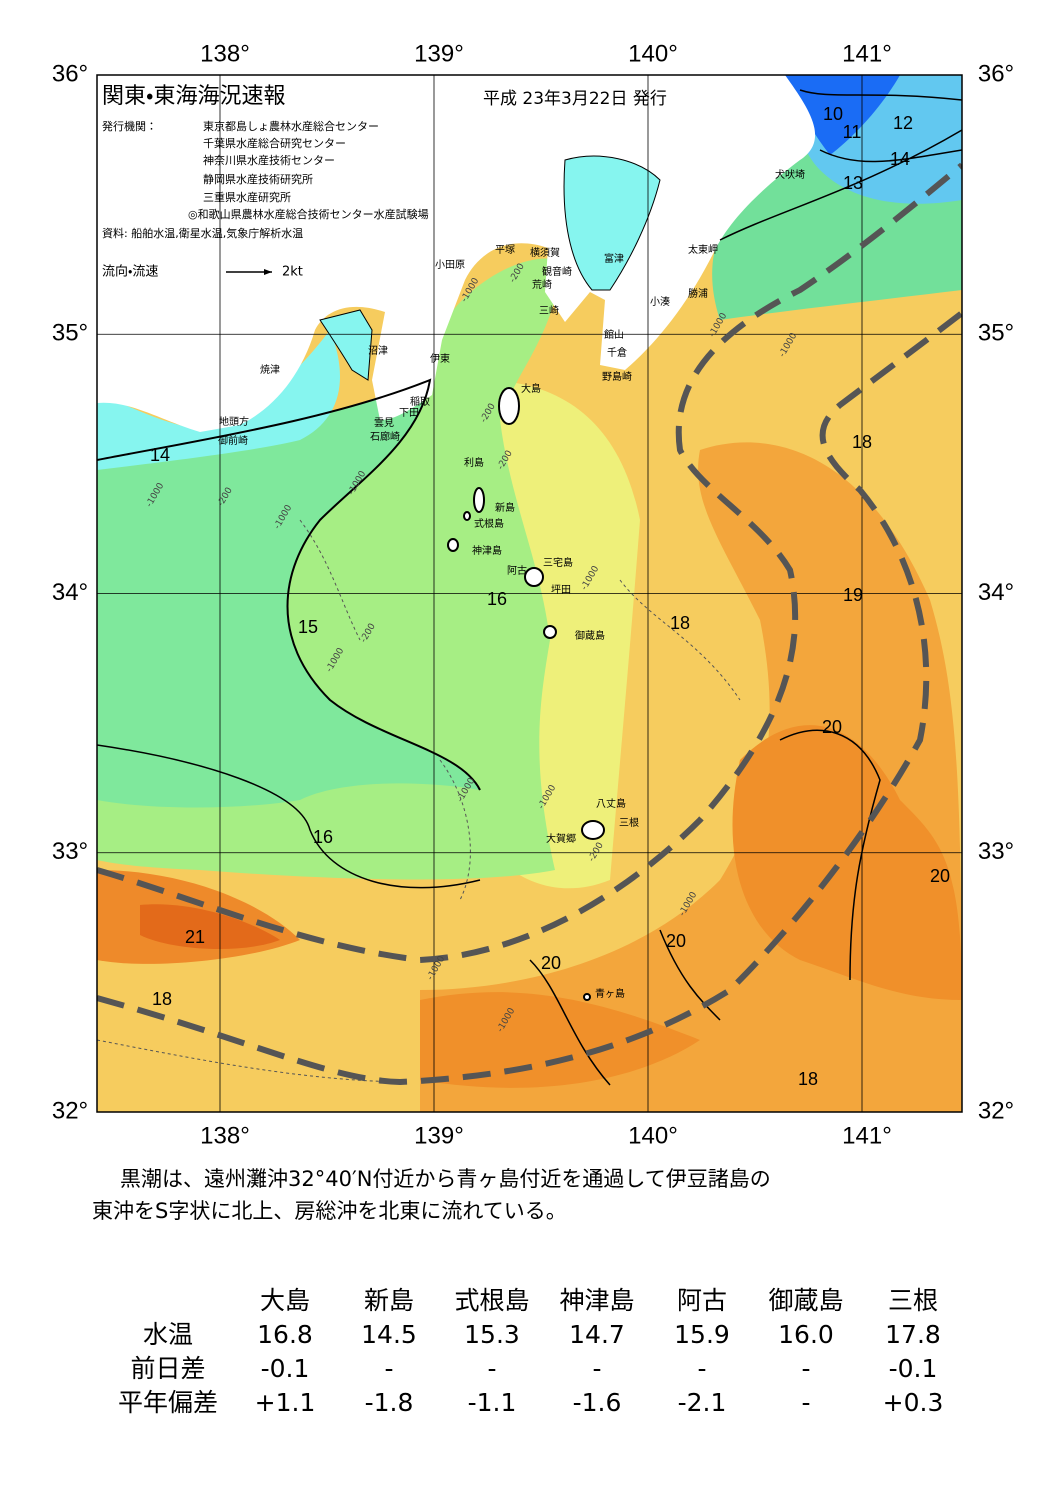  What do you see at coordinates (270, 370) in the screenshot?
I see `place-label: 焼津` at bounding box center [270, 370].